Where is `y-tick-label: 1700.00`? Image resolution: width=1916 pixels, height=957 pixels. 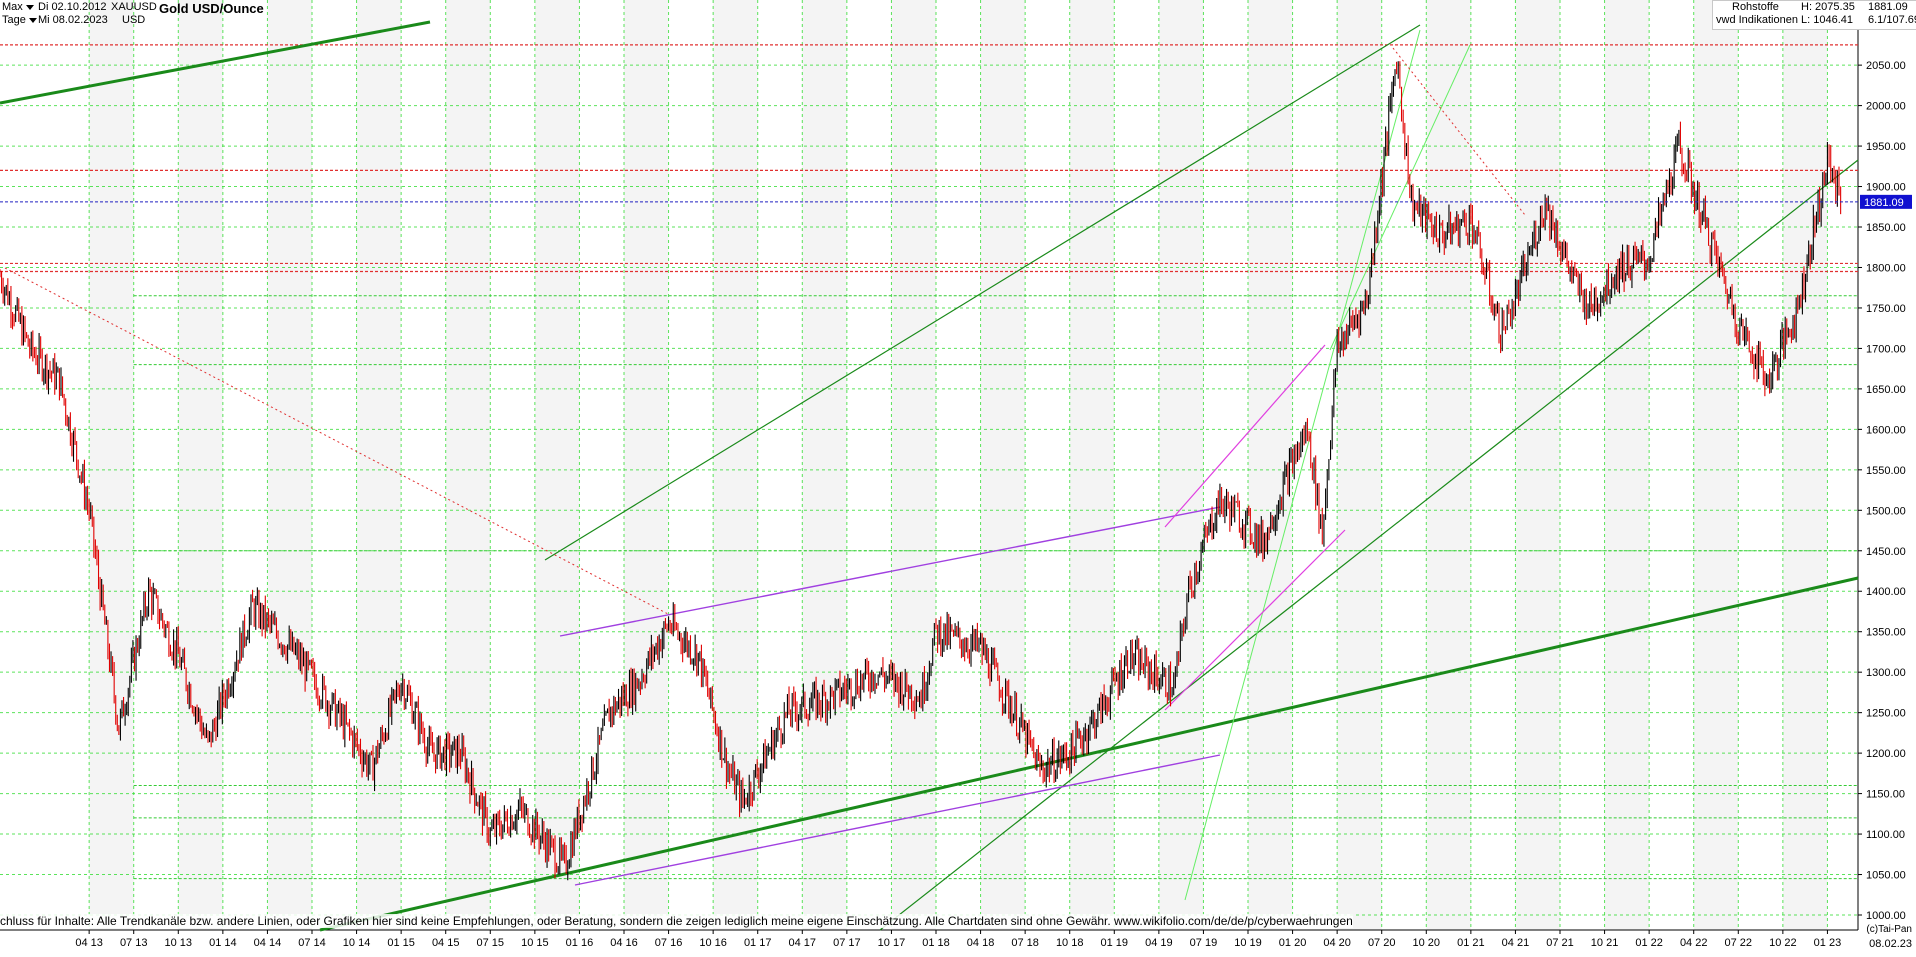 y-tick-label: 1700.00 is located at coordinates (1886, 349).